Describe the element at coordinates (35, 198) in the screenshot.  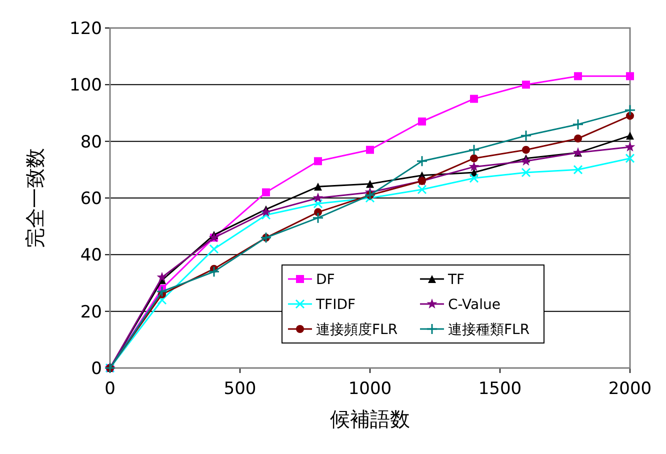
I see `y-axis-title: 完全一致数` at that location.